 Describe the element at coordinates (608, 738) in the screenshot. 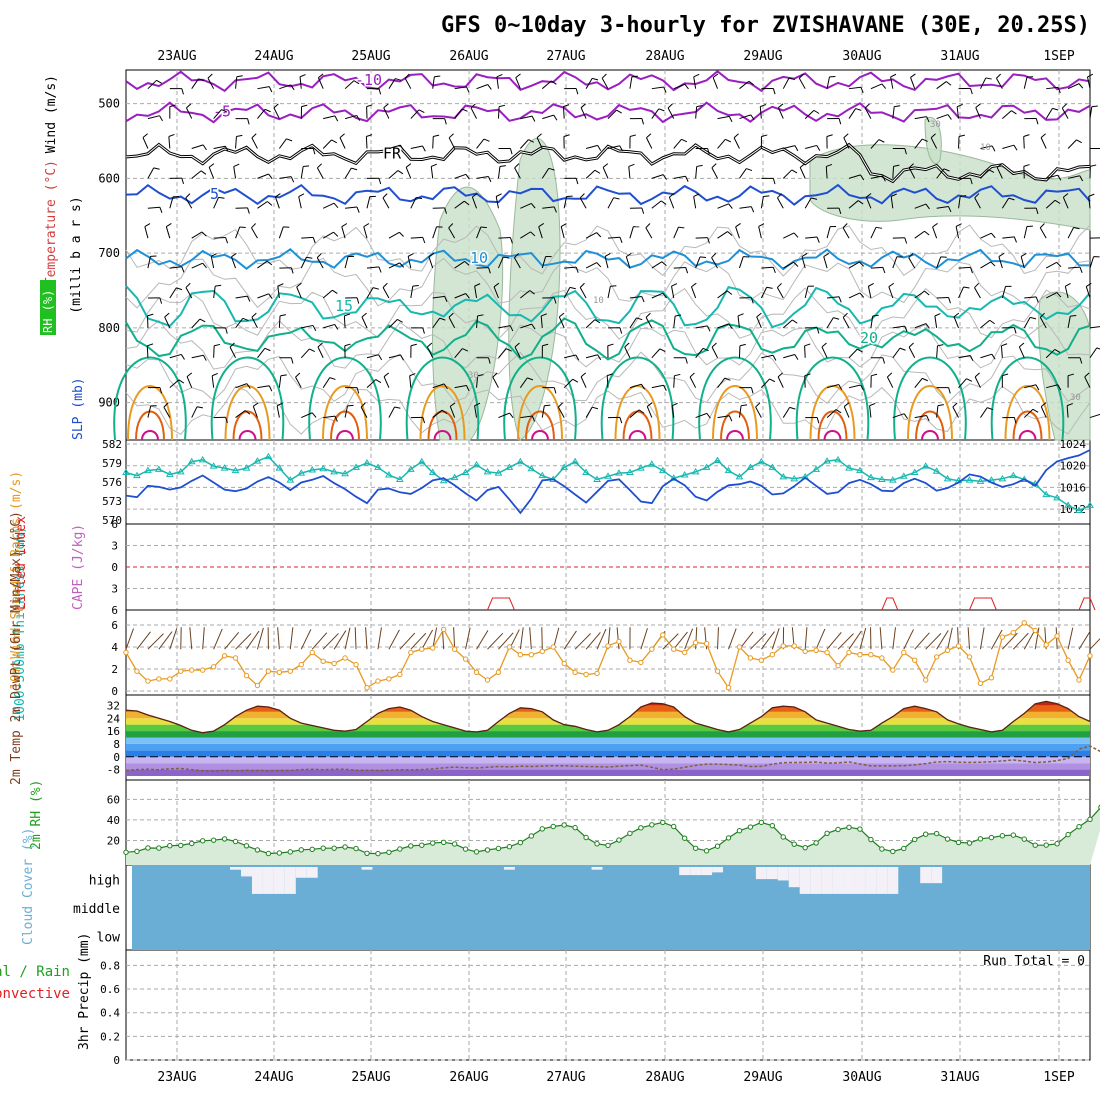

I see `temp-band-group` at that location.